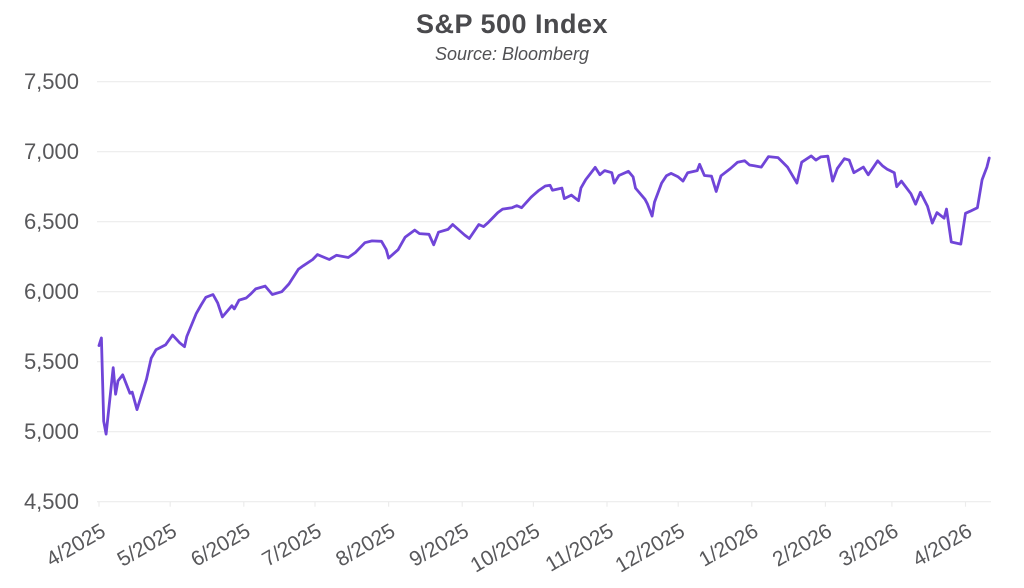  What do you see at coordinates (51, 501) in the screenshot?
I see `y-axis-label: 4,500` at bounding box center [51, 501].